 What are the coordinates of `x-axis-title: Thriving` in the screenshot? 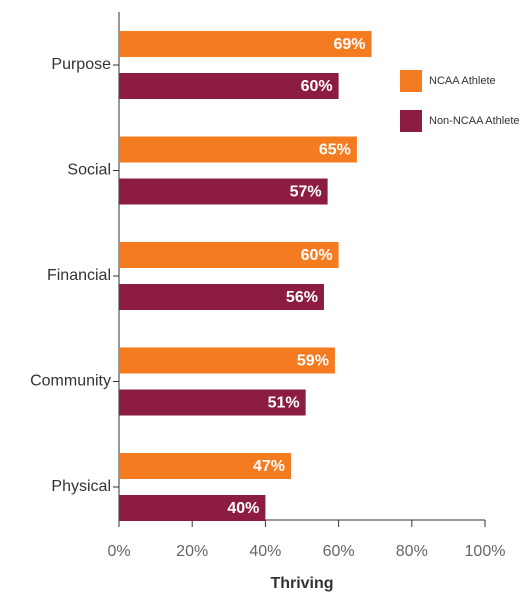 It's located at (301, 583).